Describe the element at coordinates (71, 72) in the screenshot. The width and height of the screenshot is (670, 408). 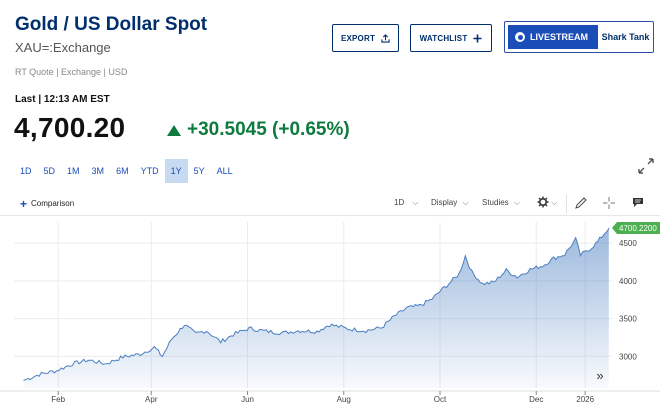
I see `quote-meta: RT Quote | Exchange | USD` at that location.